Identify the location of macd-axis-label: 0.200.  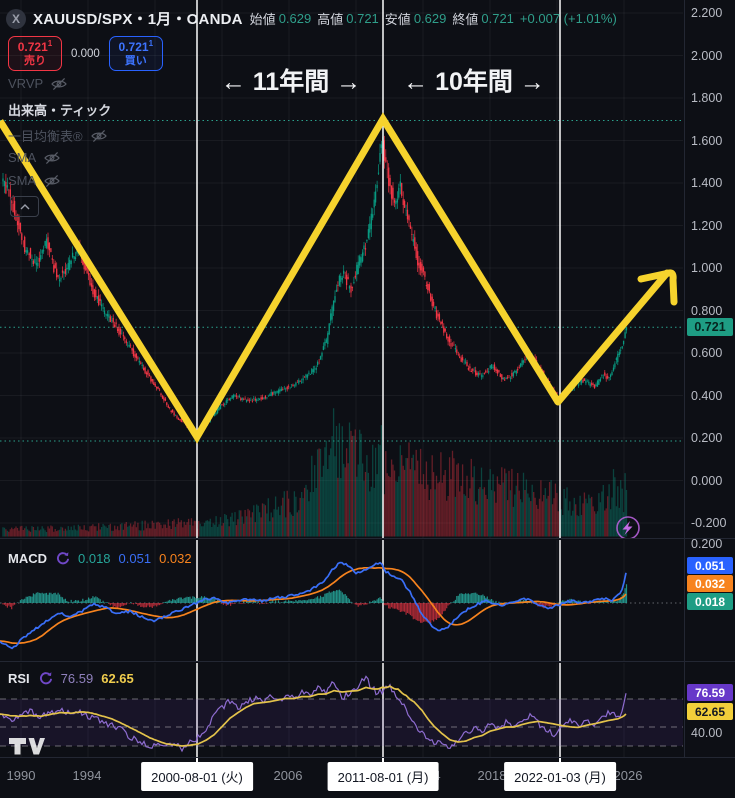
(707, 544).